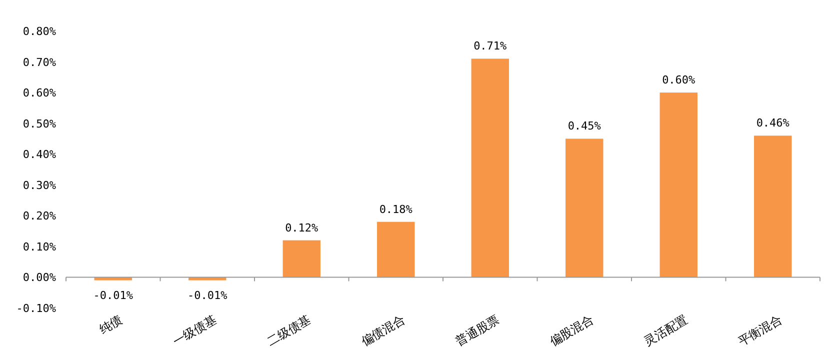 Image resolution: width=831 pixels, height=361 pixels. What do you see at coordinates (477, 330) in the screenshot?
I see `x-tick-label: 普通股票` at bounding box center [477, 330].